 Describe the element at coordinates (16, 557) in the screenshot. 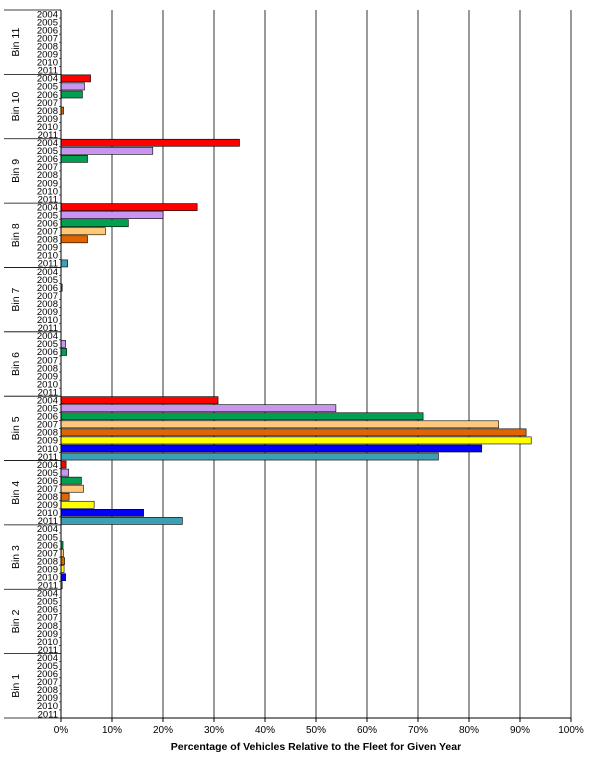

I see `bin-label: Bin 3` at that location.